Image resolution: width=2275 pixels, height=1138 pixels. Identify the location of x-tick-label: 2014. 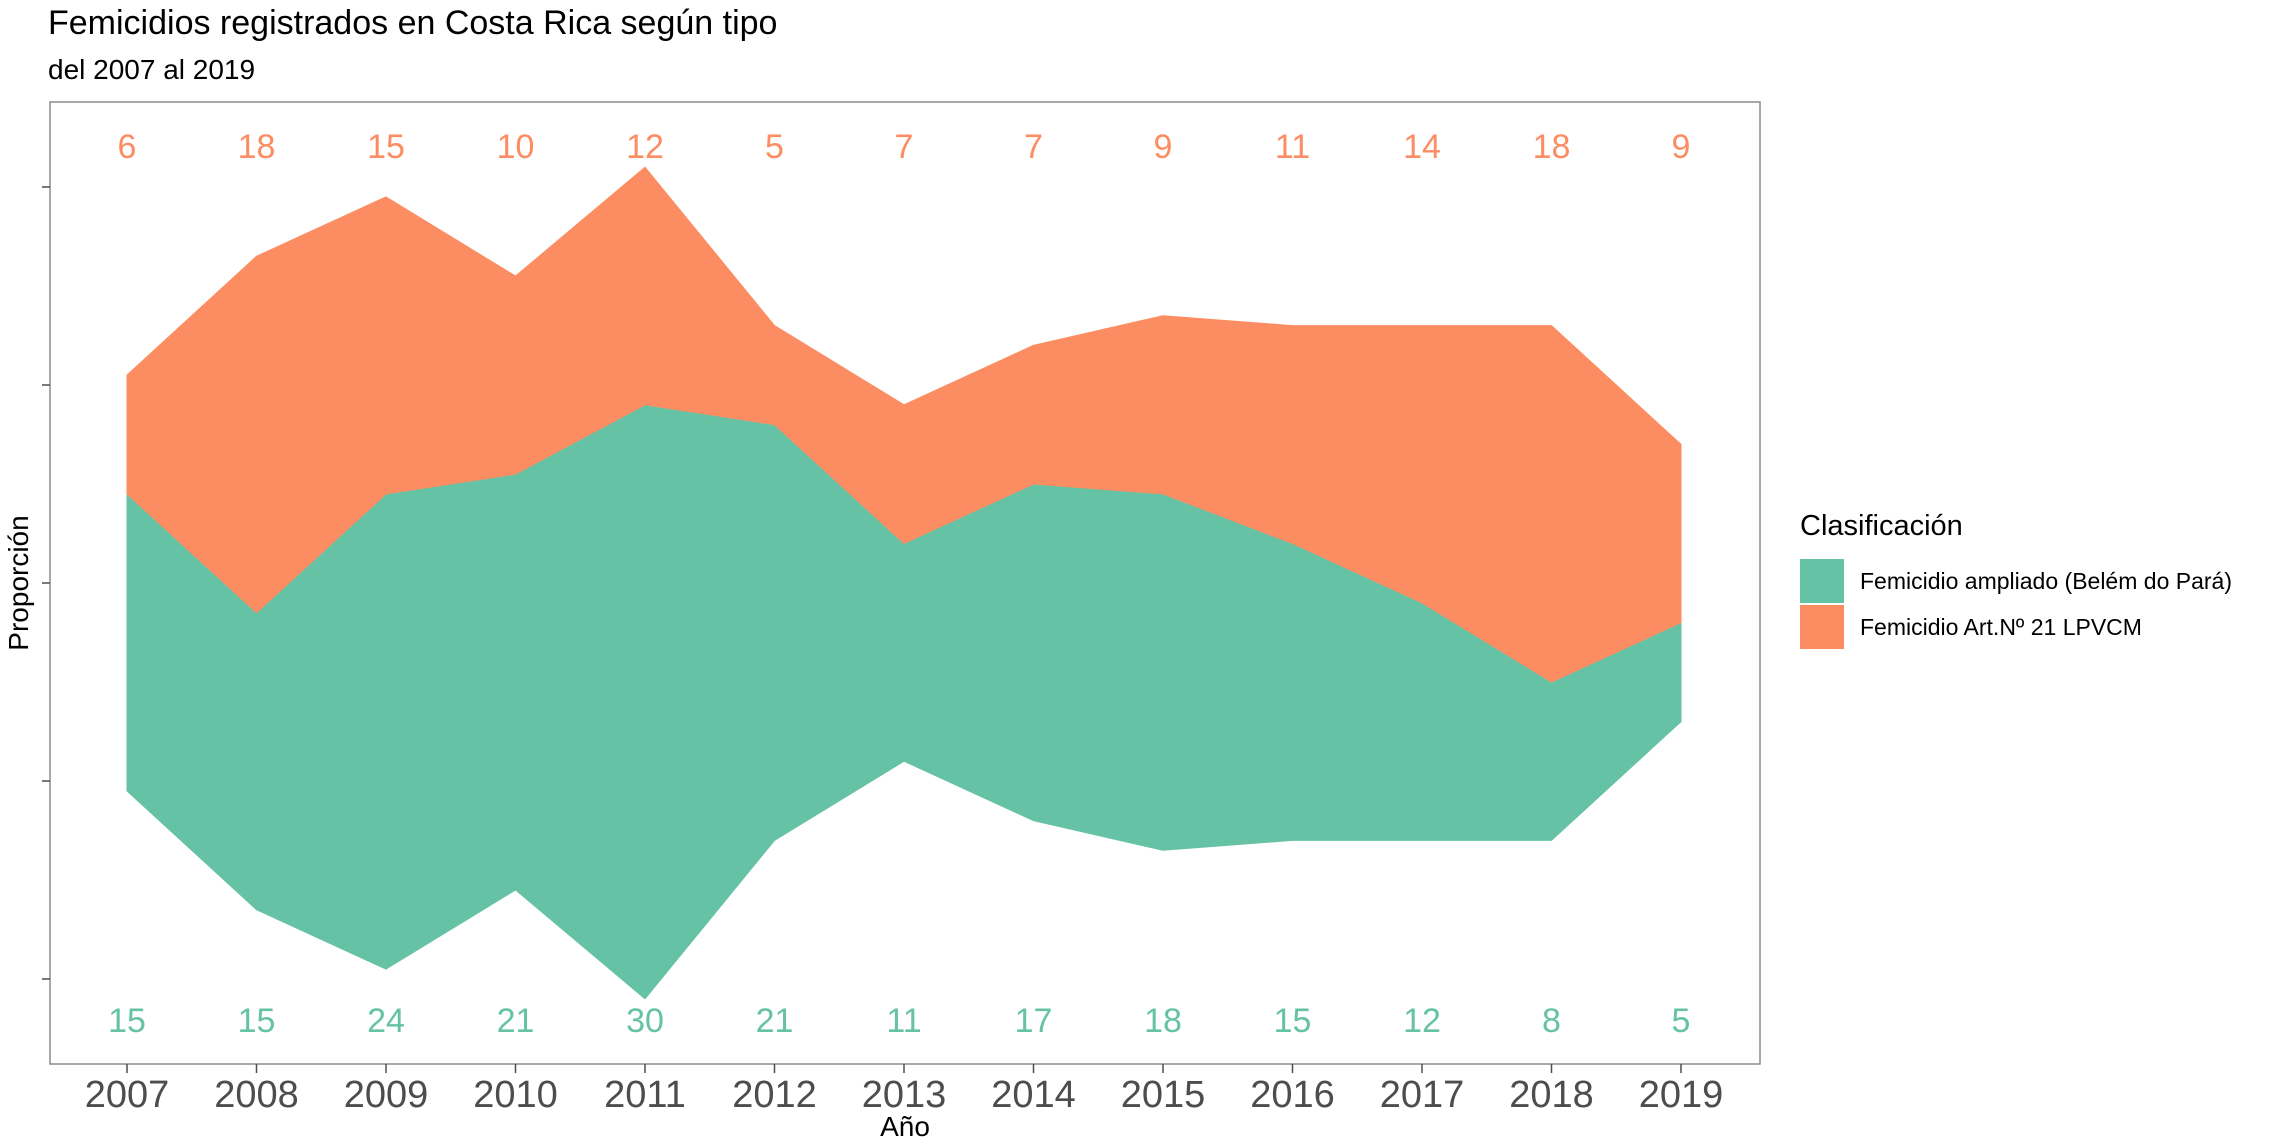
(1033, 1095).